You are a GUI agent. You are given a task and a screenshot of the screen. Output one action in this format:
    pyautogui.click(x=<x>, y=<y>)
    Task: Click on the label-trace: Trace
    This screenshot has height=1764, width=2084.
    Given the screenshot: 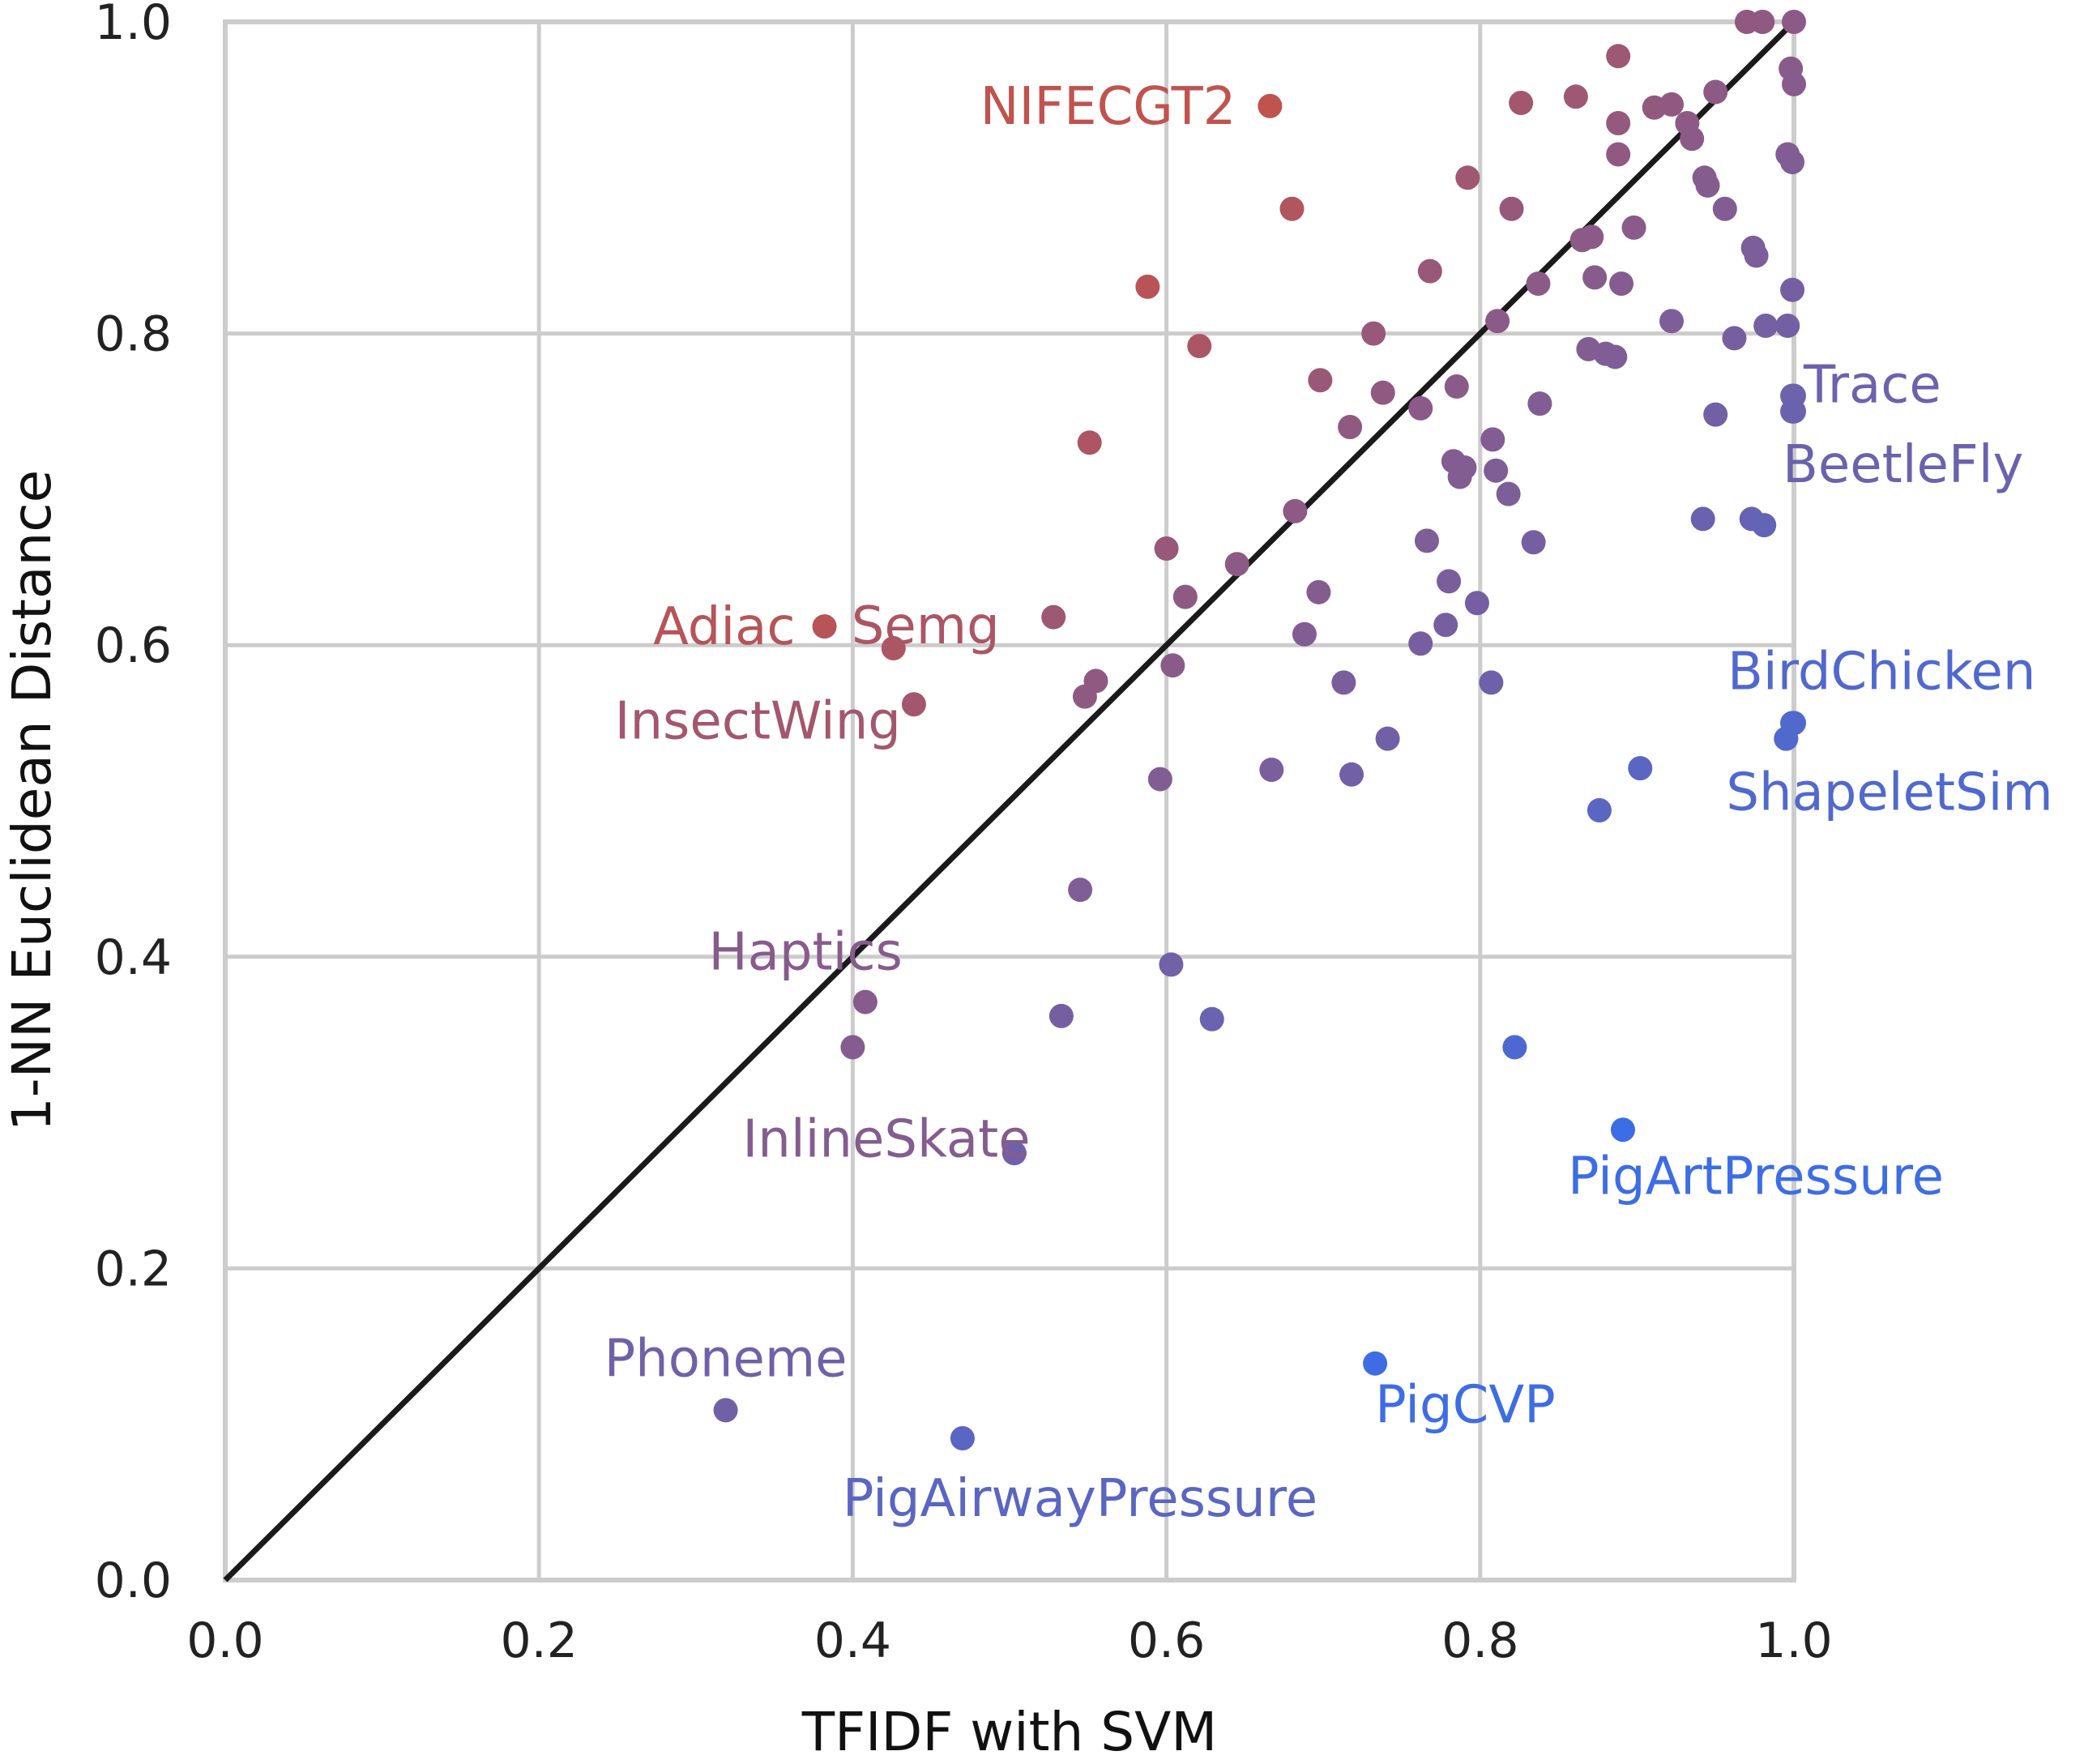 What is the action you would take?
    pyautogui.click(x=1872, y=386)
    